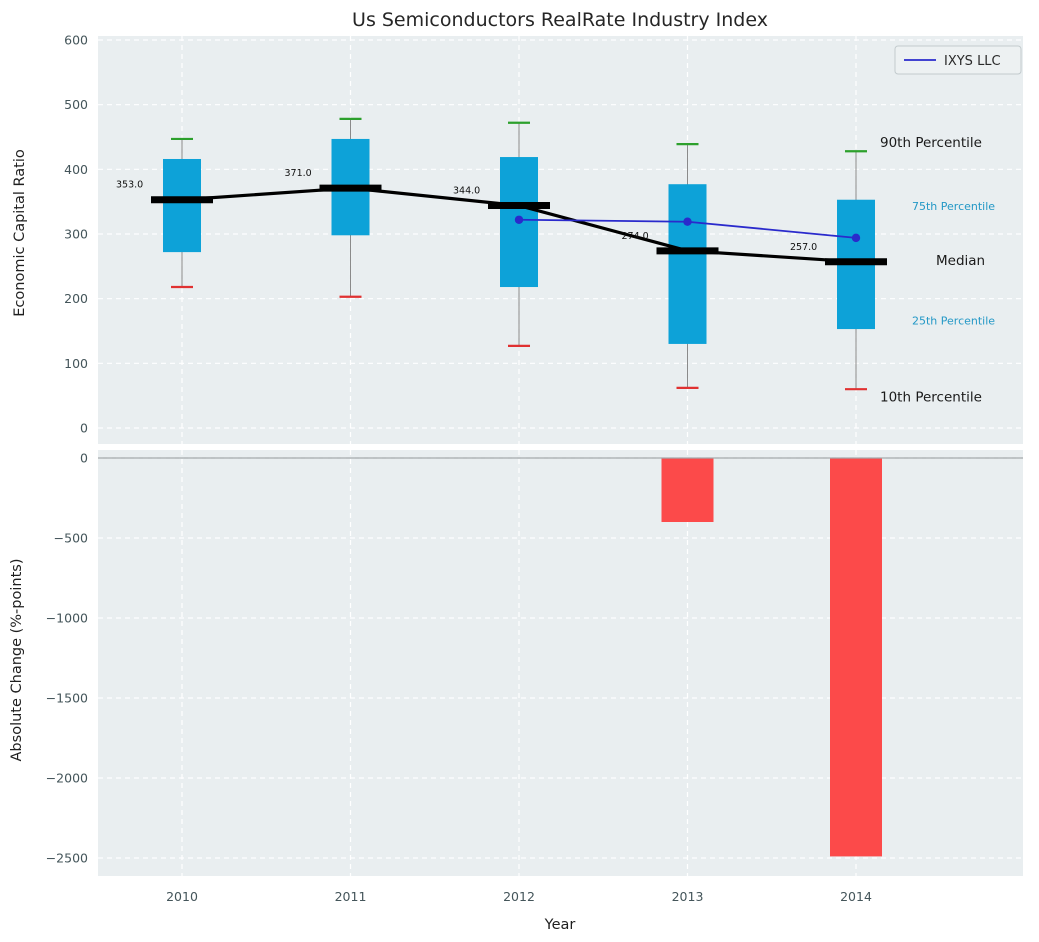 The height and width of the screenshot is (942, 1039). Describe the element at coordinates (76, 169) in the screenshot. I see `ytick-top-400: 400` at that location.